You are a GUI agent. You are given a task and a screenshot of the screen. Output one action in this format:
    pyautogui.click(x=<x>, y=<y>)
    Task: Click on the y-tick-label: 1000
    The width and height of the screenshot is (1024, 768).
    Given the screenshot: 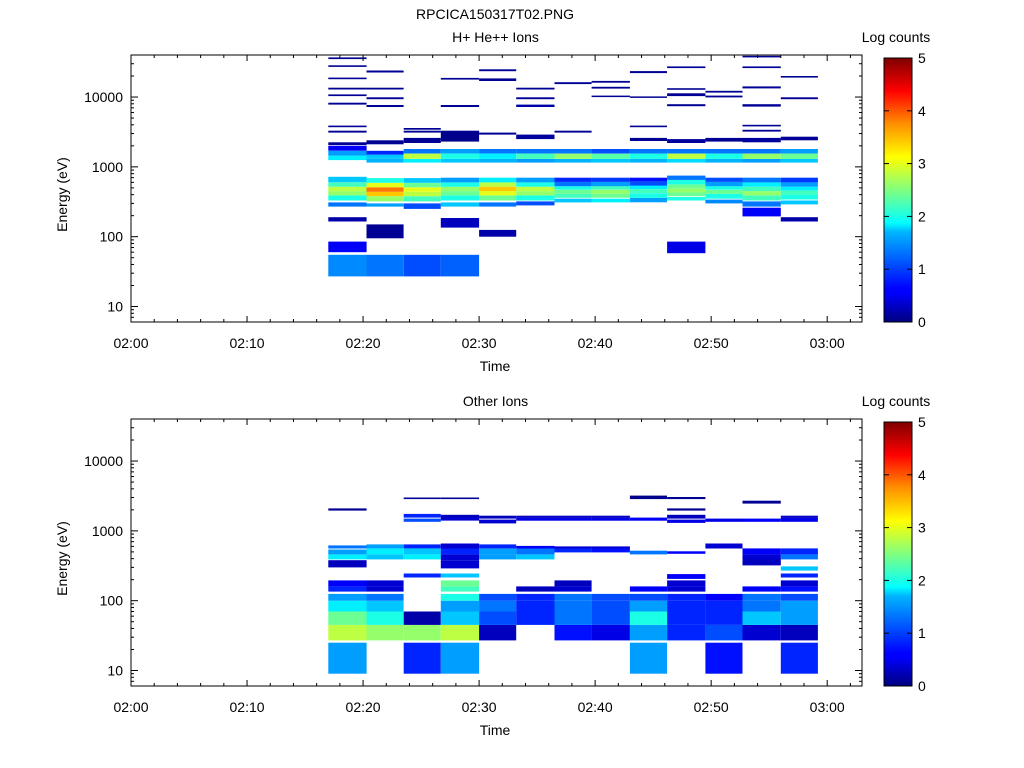 What is the action you would take?
    pyautogui.click(x=107, y=531)
    